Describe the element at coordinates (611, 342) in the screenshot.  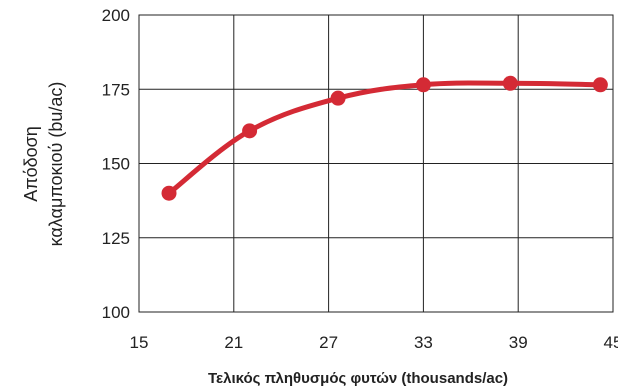
I see `x-tick-label: 45` at that location.